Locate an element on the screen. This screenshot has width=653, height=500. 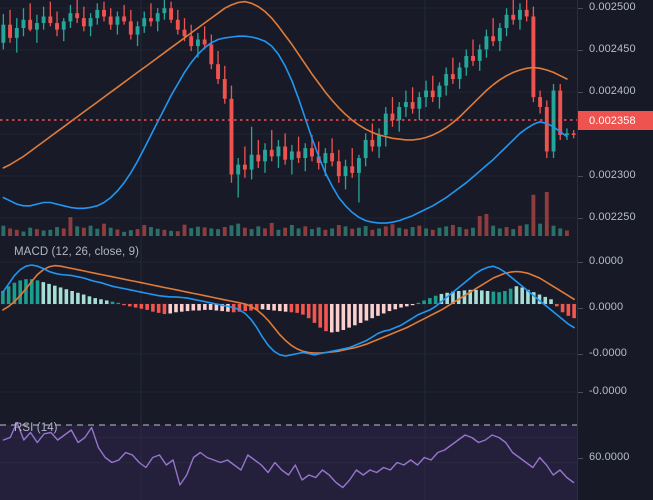
current-price-badge: 0.002358 is located at coordinates (615, 120).